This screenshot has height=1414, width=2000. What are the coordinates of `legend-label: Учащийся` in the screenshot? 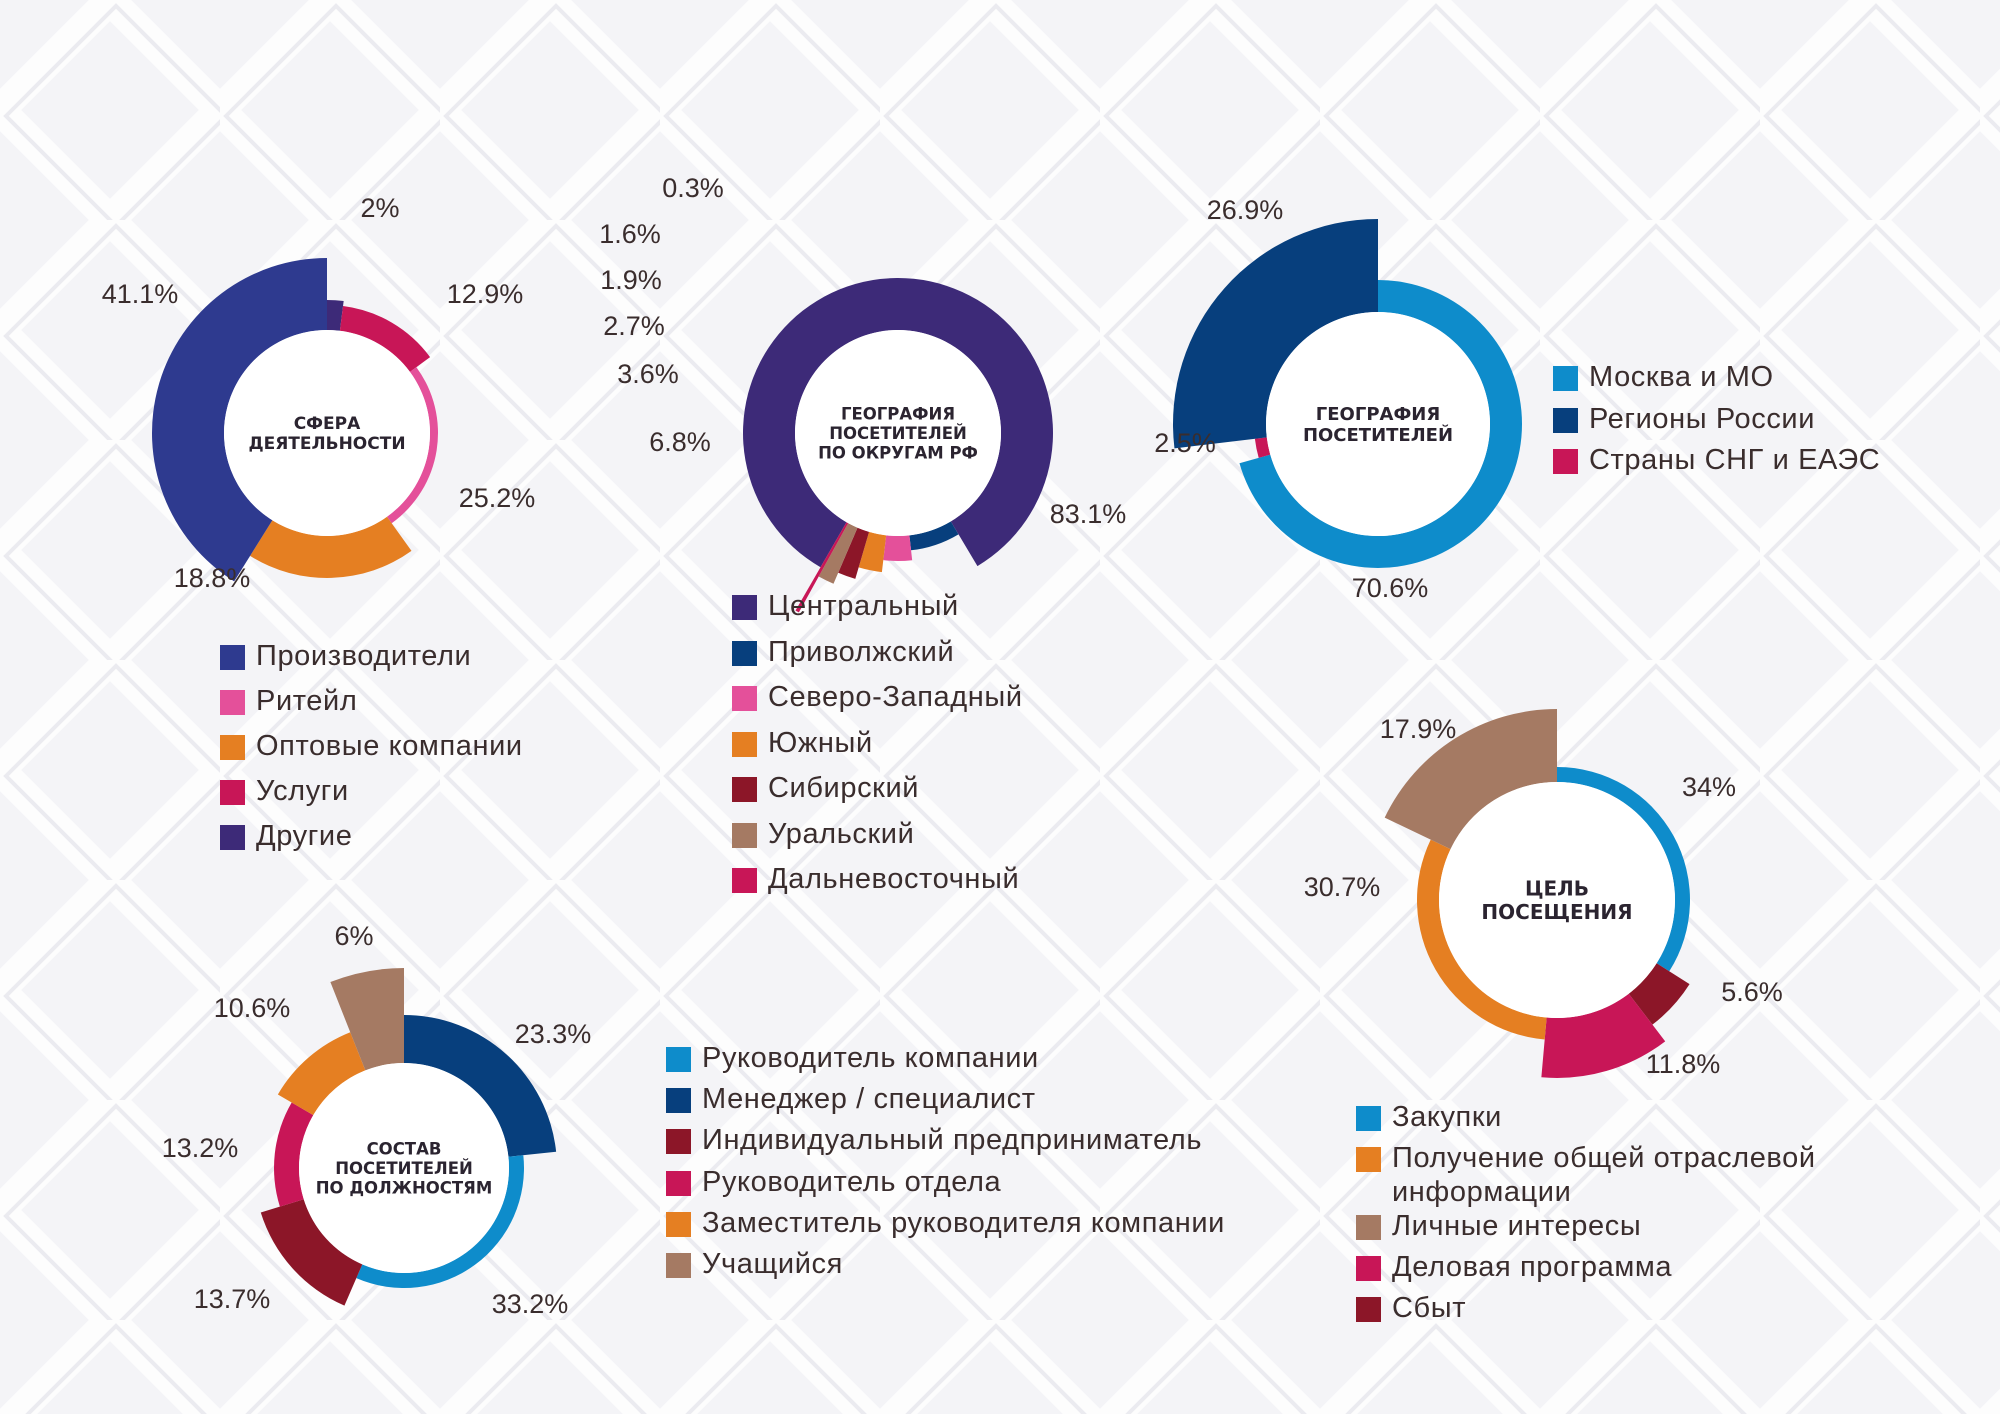 It's located at (772, 1263).